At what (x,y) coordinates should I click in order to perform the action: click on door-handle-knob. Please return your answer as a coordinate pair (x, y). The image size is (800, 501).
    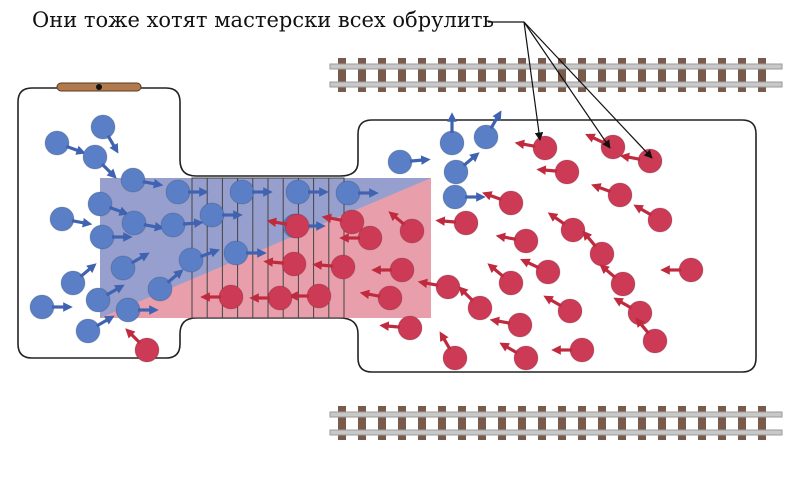
    Looking at the image, I should click on (99, 87).